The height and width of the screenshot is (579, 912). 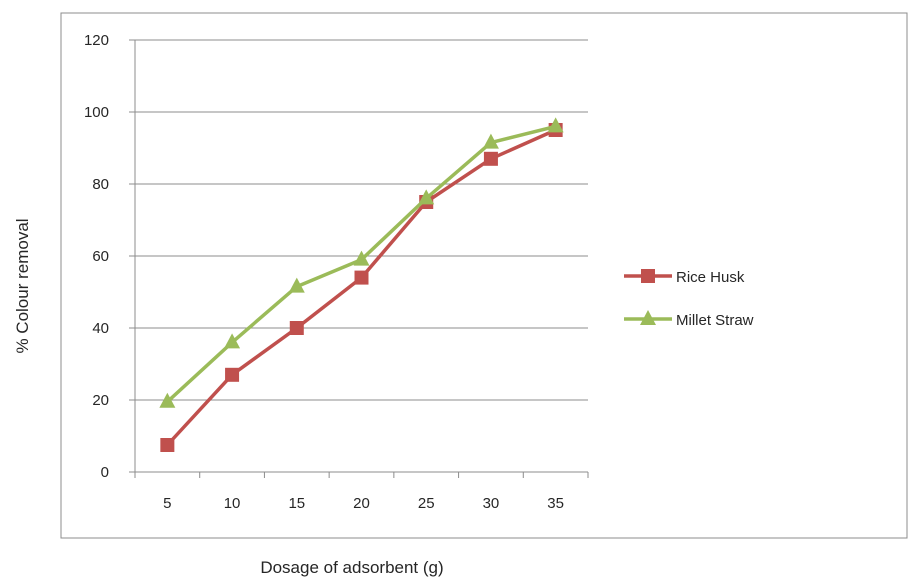 What do you see at coordinates (689, 299) in the screenshot?
I see `legend: Rice Husk Millet Straw` at bounding box center [689, 299].